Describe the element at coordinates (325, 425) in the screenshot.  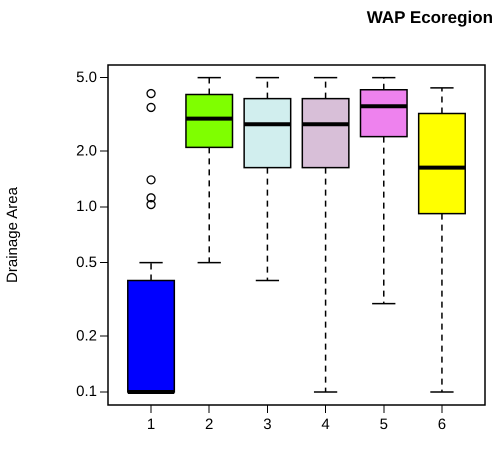
I see `x-tick-label: 4` at that location.